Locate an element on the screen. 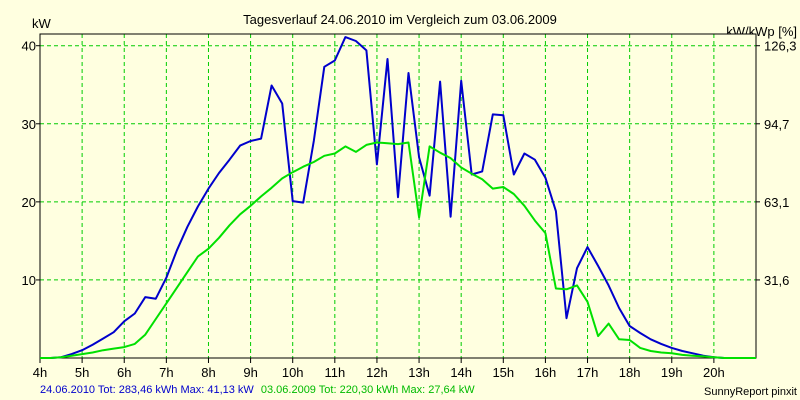  x-tick-label: 13h is located at coordinates (419, 372).